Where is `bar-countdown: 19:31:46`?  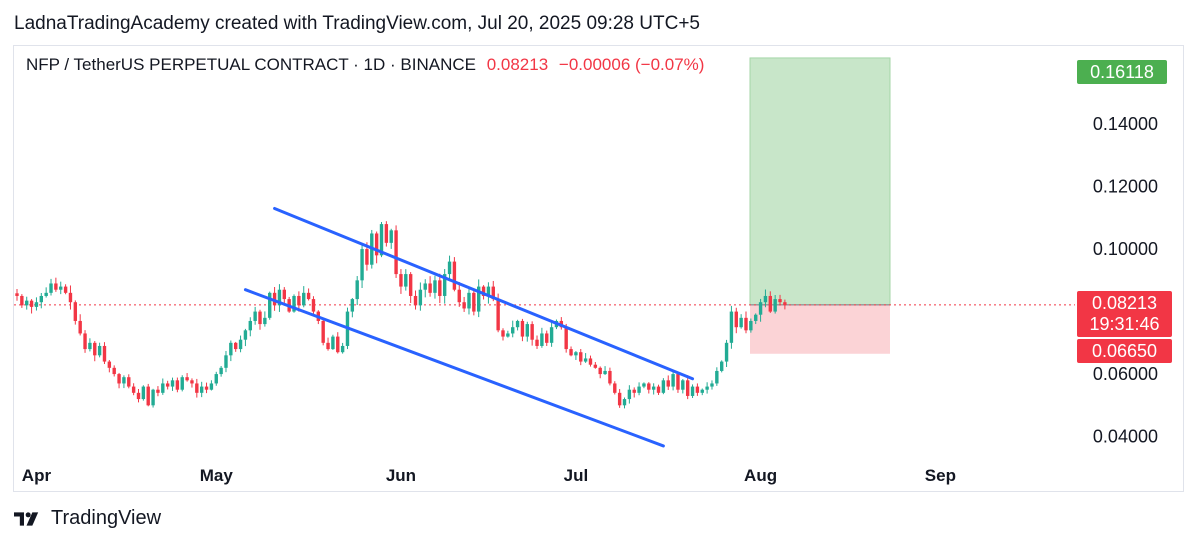 bar-countdown: 19:31:46 is located at coordinates (1124, 324).